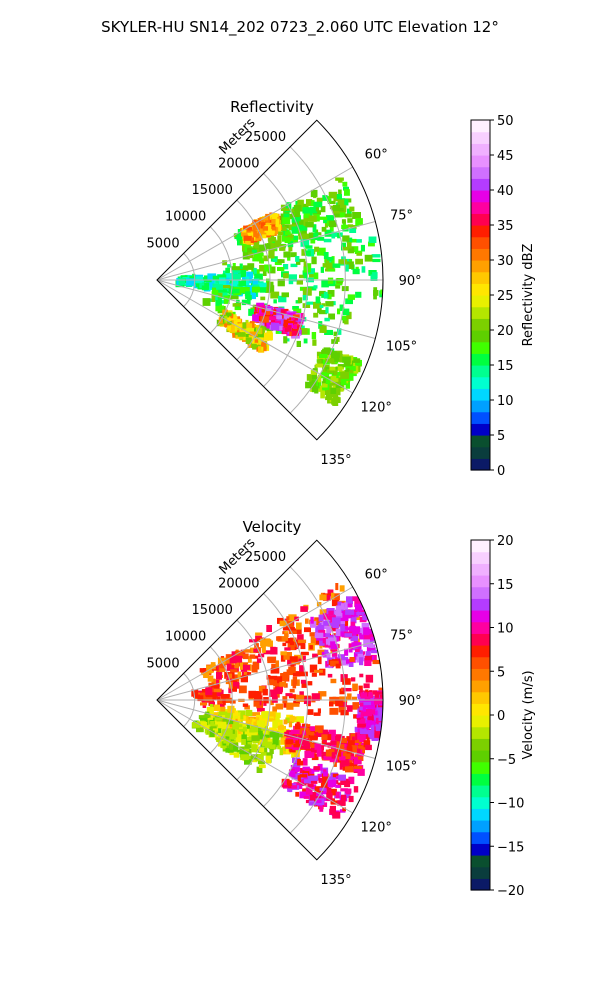 The height and width of the screenshot is (1000, 600). Describe the element at coordinates (270, 700) in the screenshot. I see `sector-frame` at that location.